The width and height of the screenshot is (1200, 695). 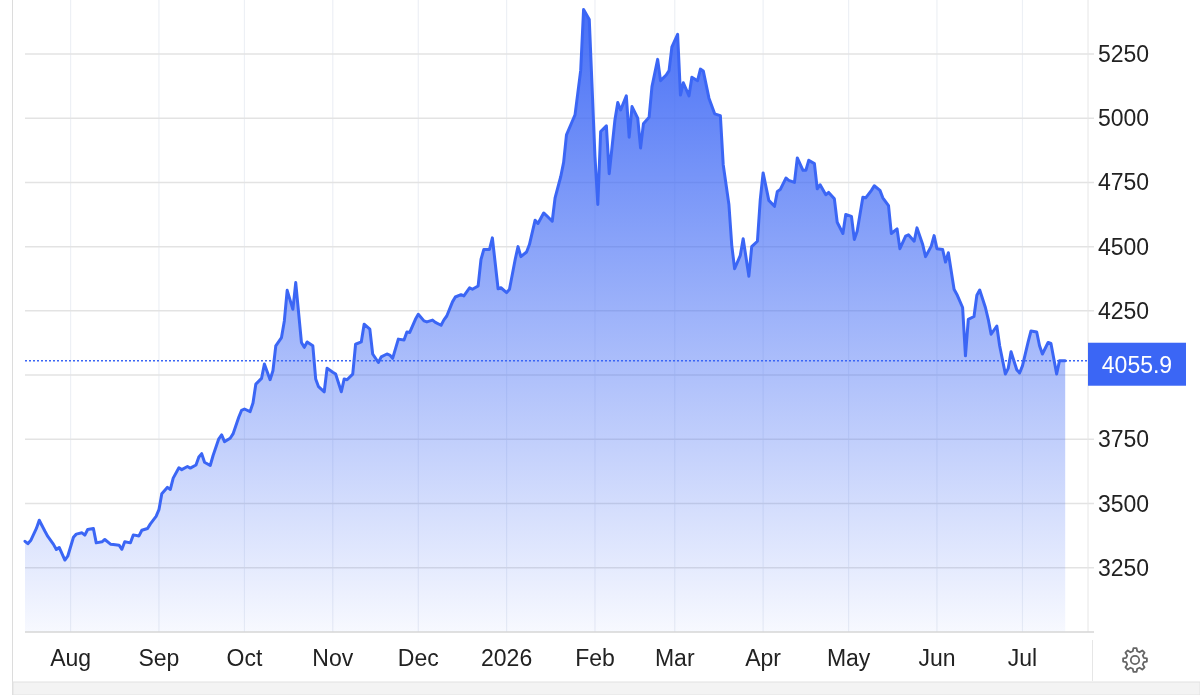 What do you see at coordinates (418, 658) in the screenshot?
I see `x-tick-label: Dec` at bounding box center [418, 658].